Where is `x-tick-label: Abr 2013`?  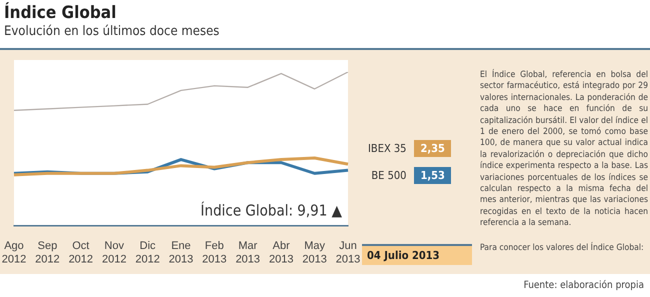 x-tick-label: Abr 2013 is located at coordinates (281, 253).